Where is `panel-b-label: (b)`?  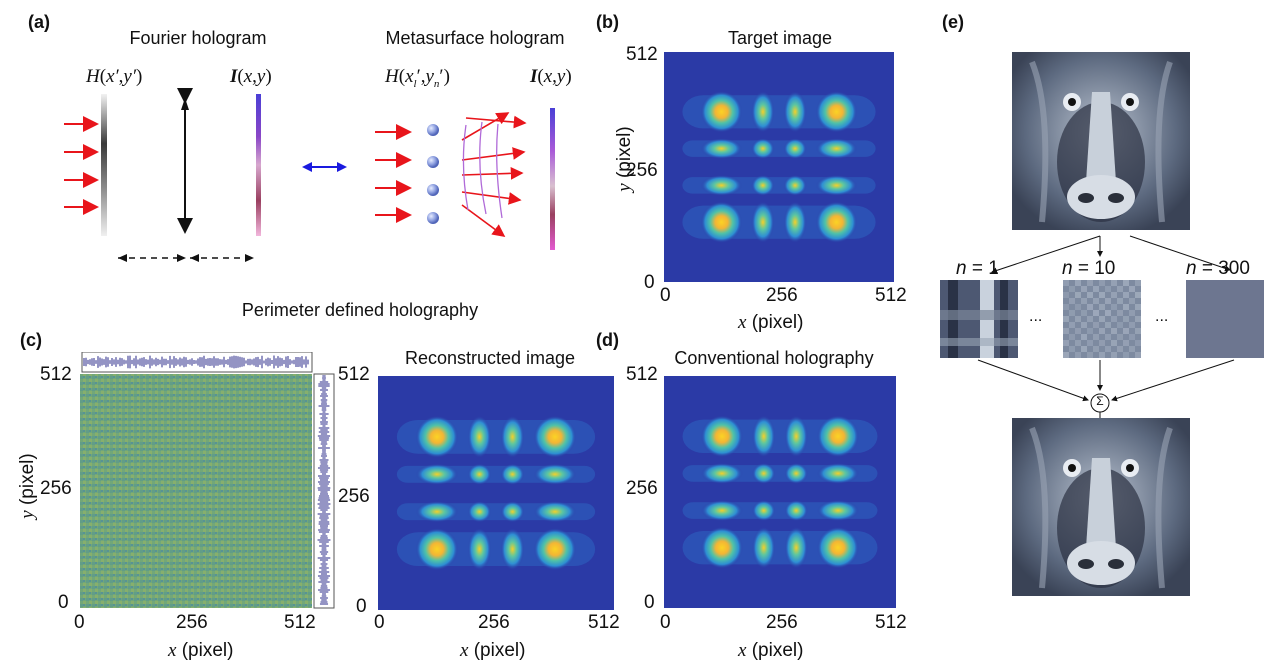 panel-b-label: (b) is located at coordinates (607, 22).